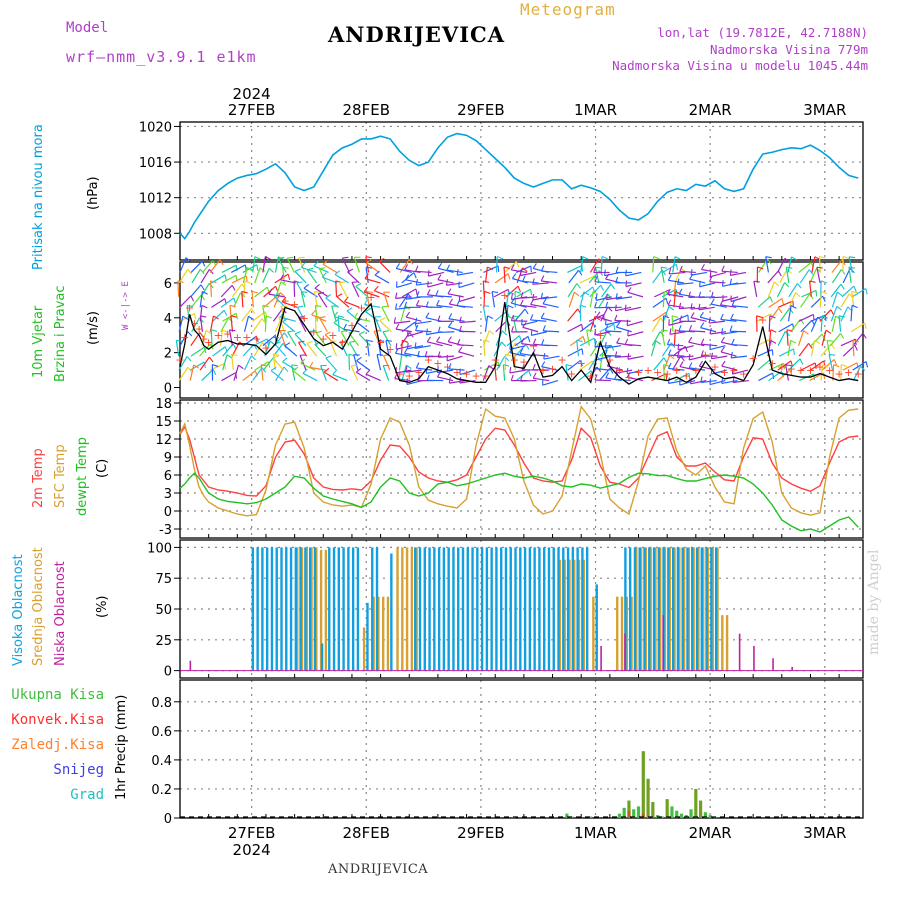 The width and height of the screenshot is (900, 900). I want to click on cloud-low-bar, so click(739, 652).